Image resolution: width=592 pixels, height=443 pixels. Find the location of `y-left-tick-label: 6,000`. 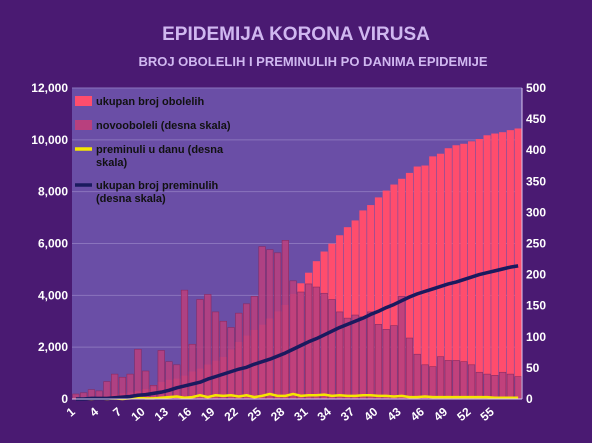

y-left-tick-label: 6,000 is located at coordinates (53, 244).